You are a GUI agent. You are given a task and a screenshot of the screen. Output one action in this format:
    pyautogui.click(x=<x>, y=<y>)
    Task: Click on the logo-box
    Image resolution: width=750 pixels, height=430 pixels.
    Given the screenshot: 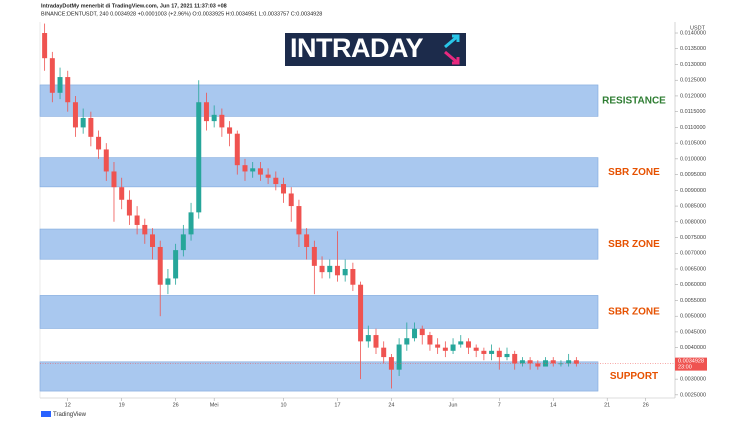 What is the action you would take?
    pyautogui.click(x=375, y=49)
    